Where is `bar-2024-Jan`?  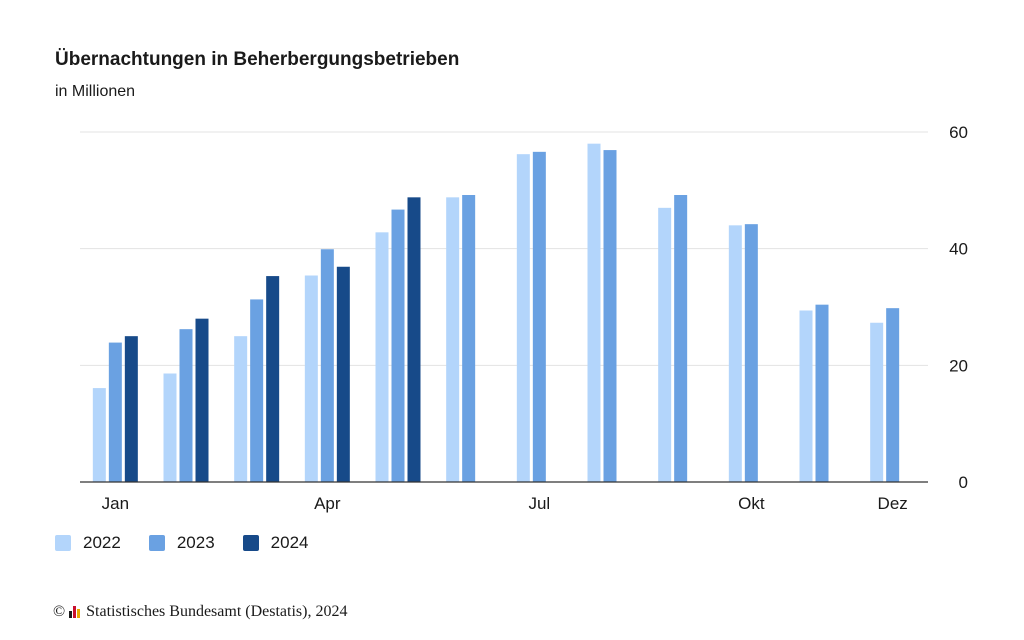 bar-2024-Jan is located at coordinates (131, 409).